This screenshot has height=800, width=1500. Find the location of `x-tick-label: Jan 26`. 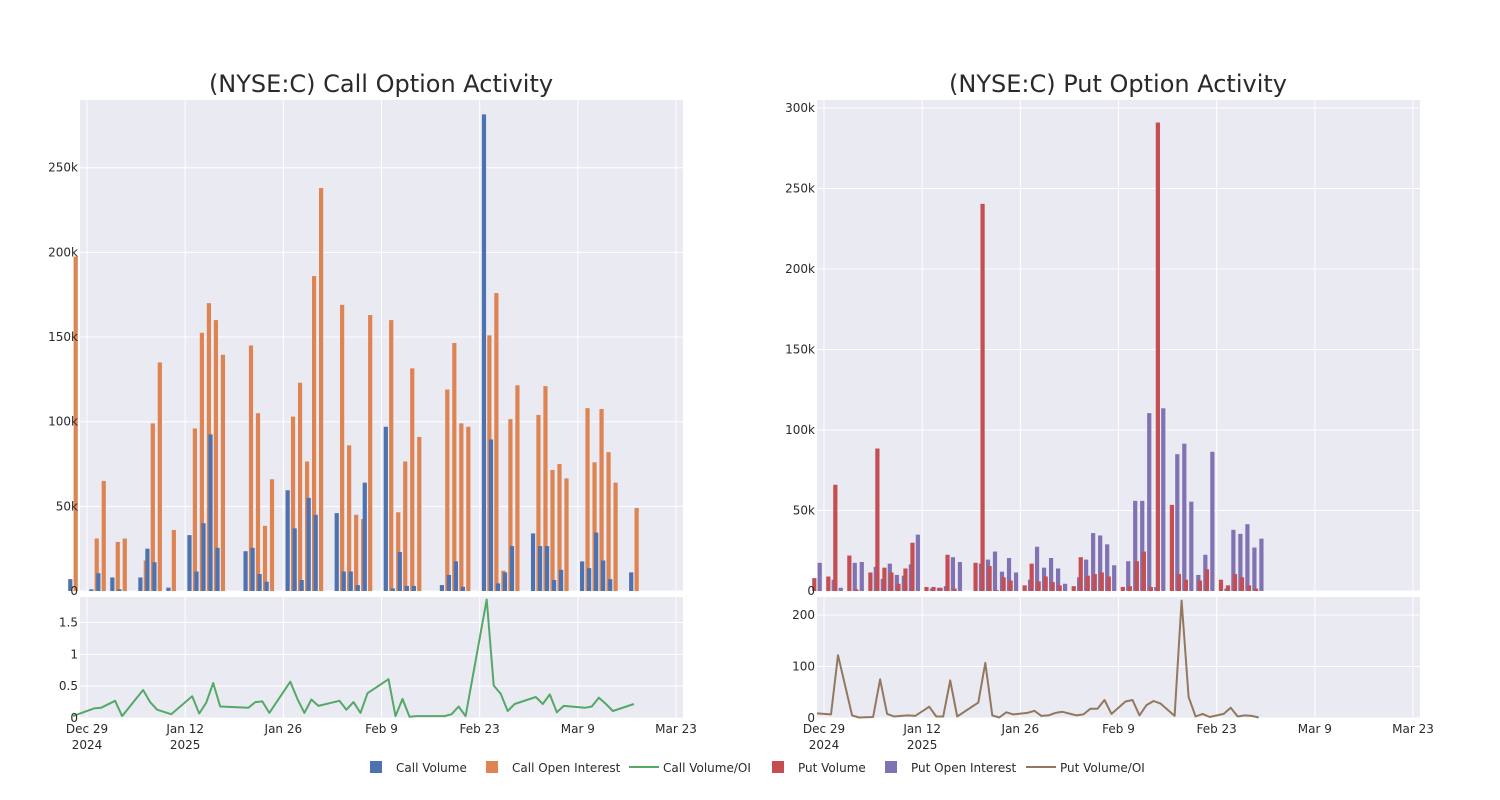

x-tick-label: Jan 26 is located at coordinates (283, 729).